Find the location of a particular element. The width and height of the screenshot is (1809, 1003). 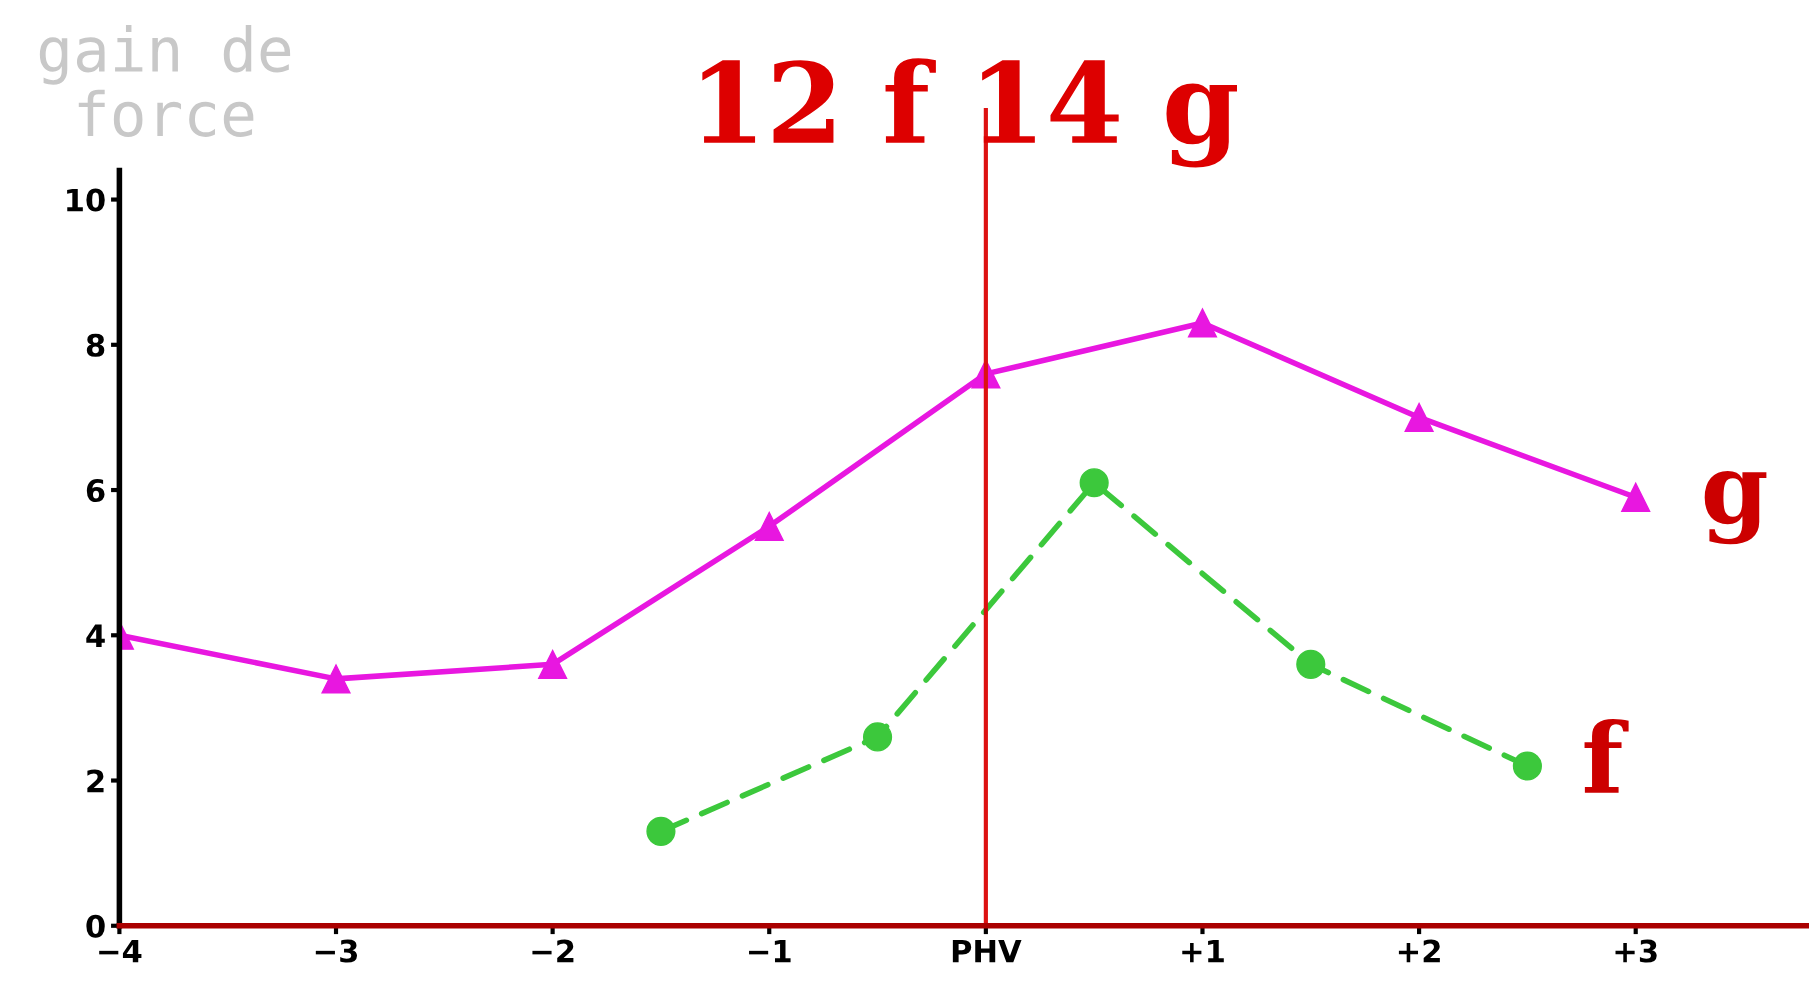

series-label: g is located at coordinates (1735, 507).